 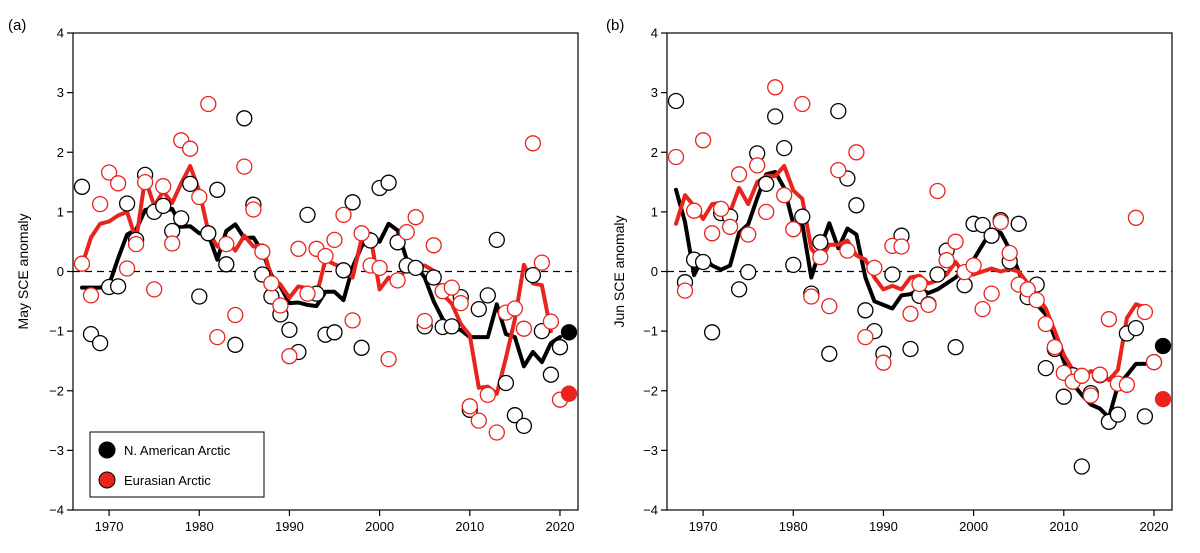 What do you see at coordinates (560, 526) in the screenshot?
I see `x-tick-label: 2020` at bounding box center [560, 526].